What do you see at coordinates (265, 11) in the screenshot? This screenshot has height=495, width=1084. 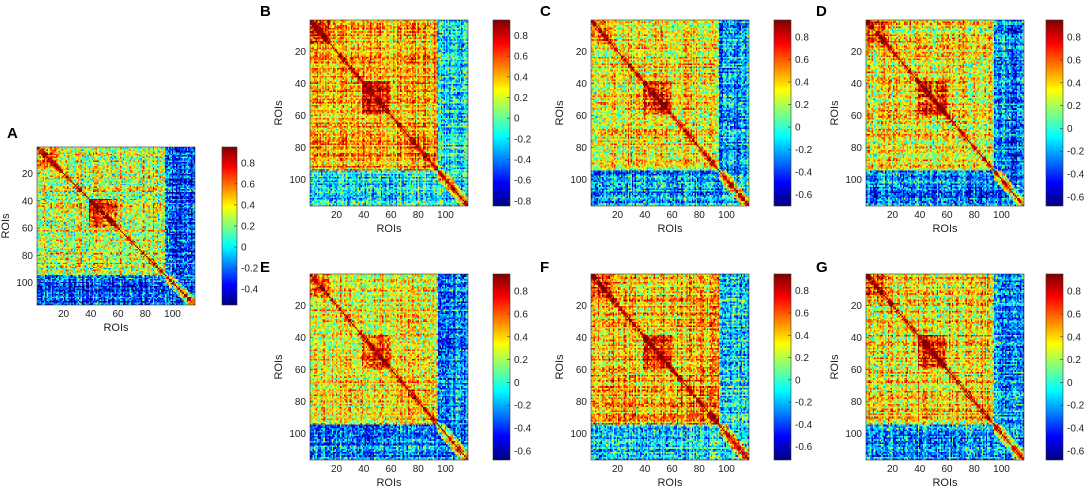 I see `panel-letter: B` at bounding box center [265, 11].